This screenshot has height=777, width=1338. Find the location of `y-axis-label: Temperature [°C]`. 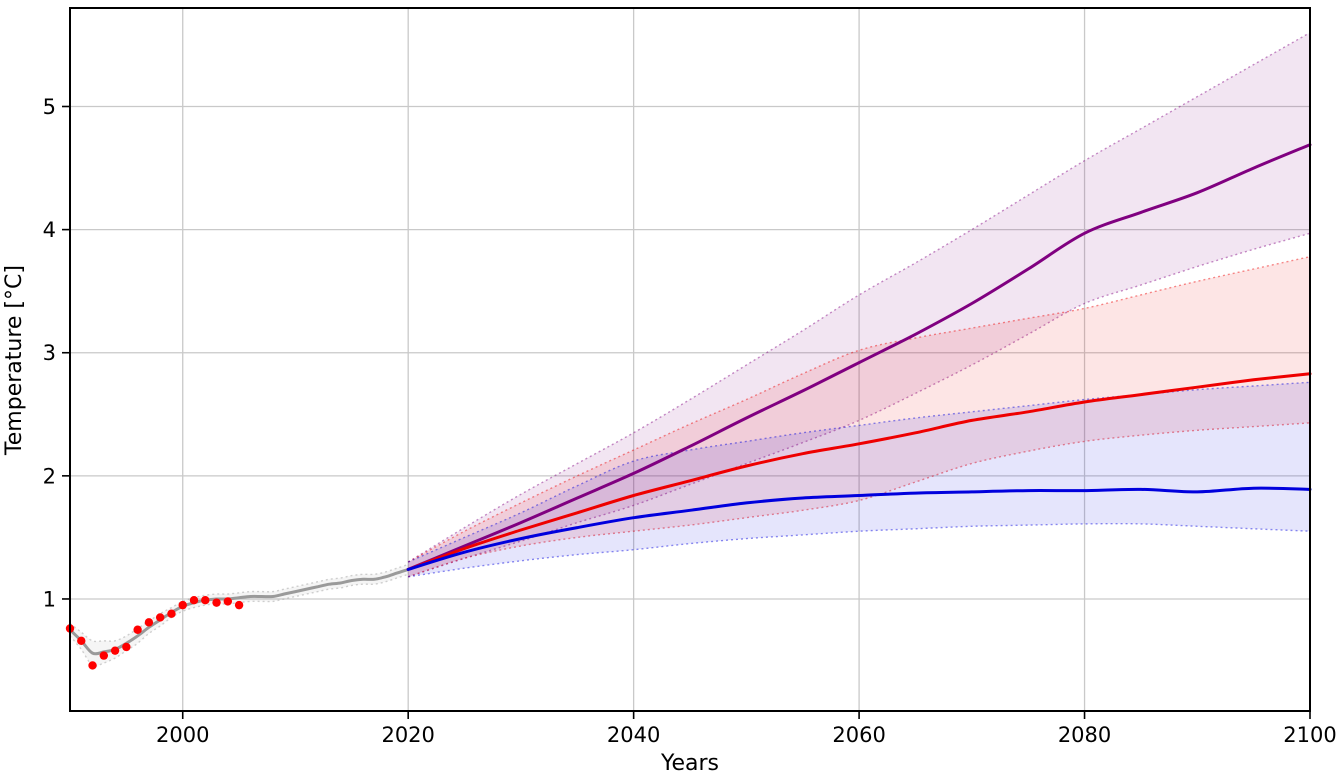

y-axis-label: Temperature [°C] is located at coordinates (14, 360).